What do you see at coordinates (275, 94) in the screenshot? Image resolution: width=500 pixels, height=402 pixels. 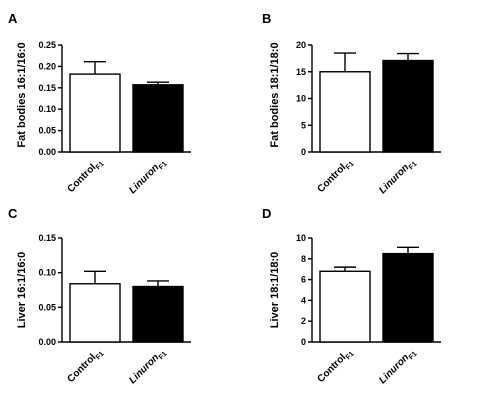 I see `y-axis-label: Fat bodies 18:1/18:0` at bounding box center [275, 94].